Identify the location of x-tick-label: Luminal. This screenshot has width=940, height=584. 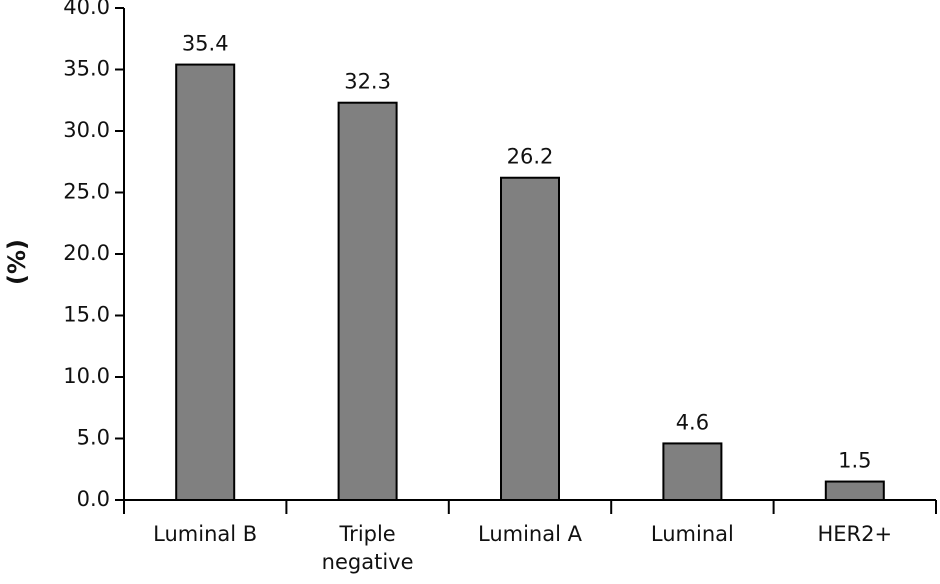
(692, 534).